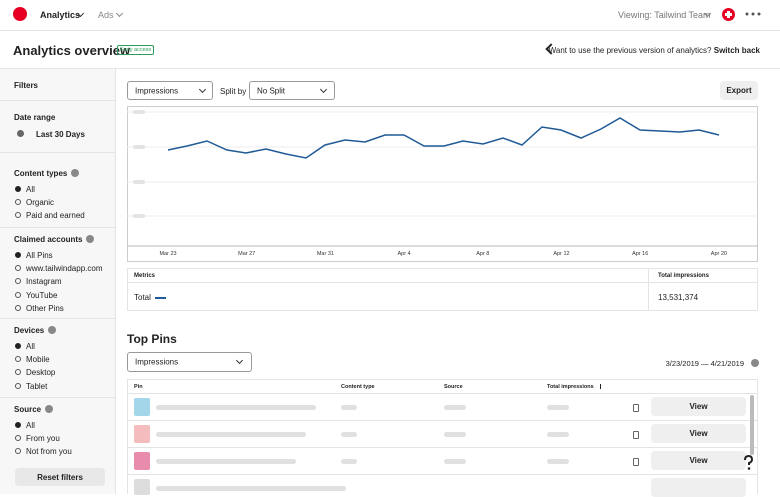  What do you see at coordinates (561, 254) in the screenshot?
I see `x-tick-label: Apr 12` at bounding box center [561, 254].